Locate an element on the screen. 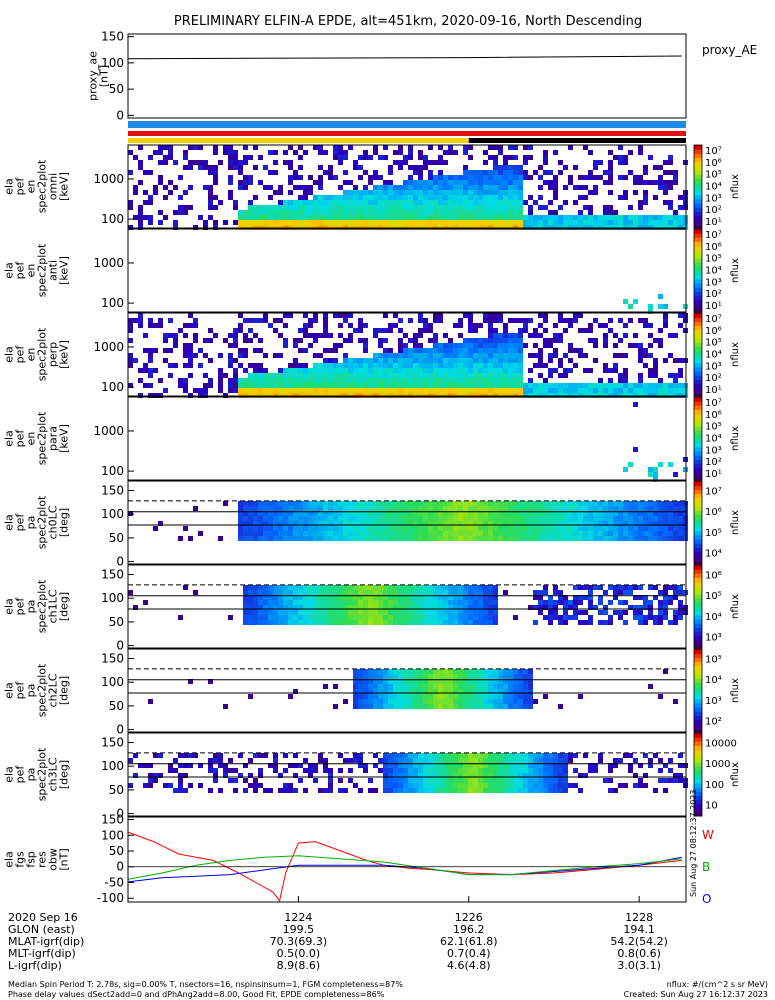 The width and height of the screenshot is (775, 1000). y-axis-label: pef is located at coordinates (20, 606).